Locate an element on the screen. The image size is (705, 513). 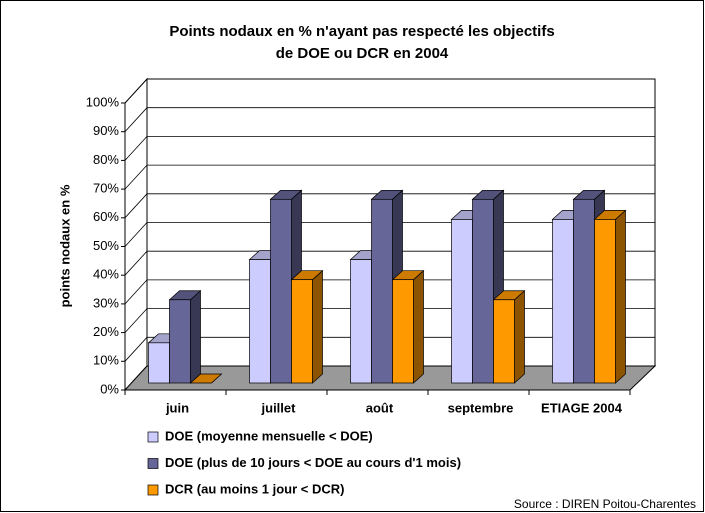
y-tick-label: 30% is located at coordinates (106, 302).